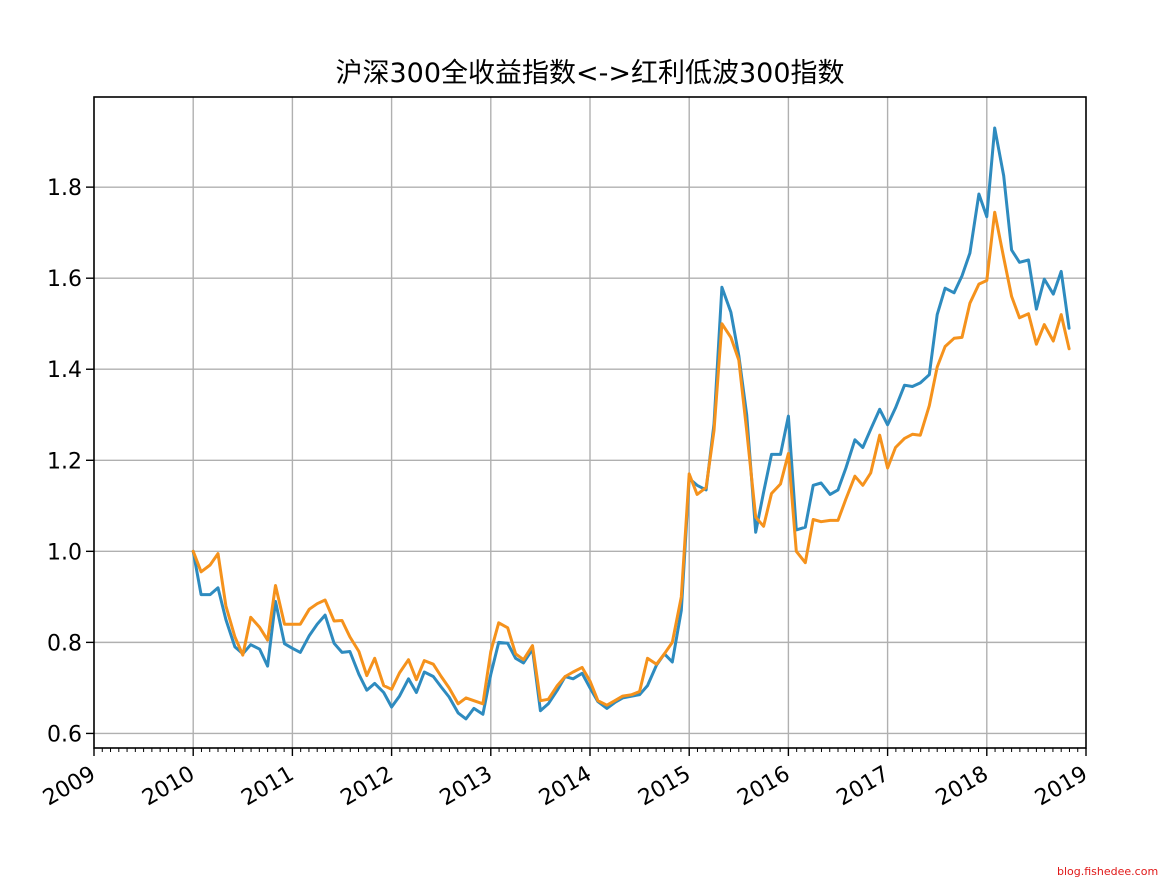  What do you see at coordinates (565, 787) in the screenshot?
I see `x-tick-label: 2014` at bounding box center [565, 787].